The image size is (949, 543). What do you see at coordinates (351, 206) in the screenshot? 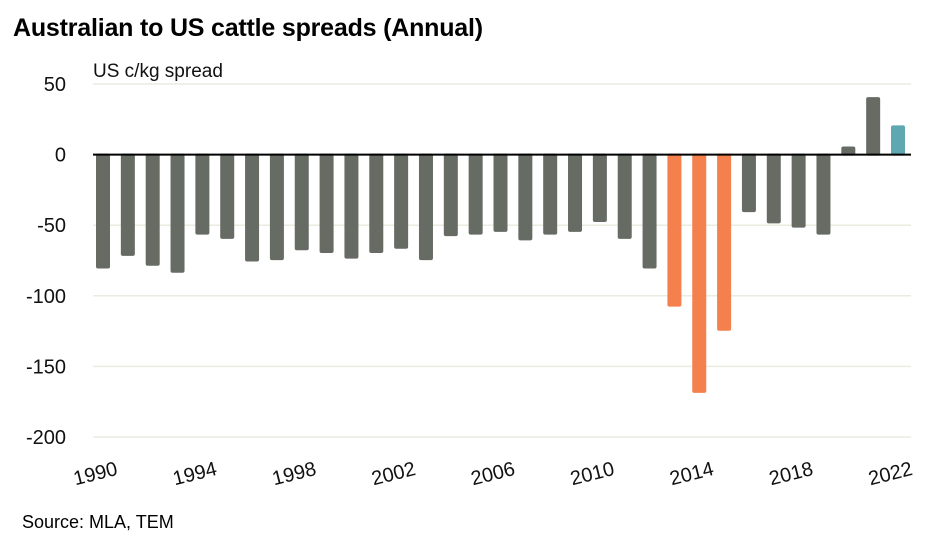
I see `bar-2000` at bounding box center [351, 206].